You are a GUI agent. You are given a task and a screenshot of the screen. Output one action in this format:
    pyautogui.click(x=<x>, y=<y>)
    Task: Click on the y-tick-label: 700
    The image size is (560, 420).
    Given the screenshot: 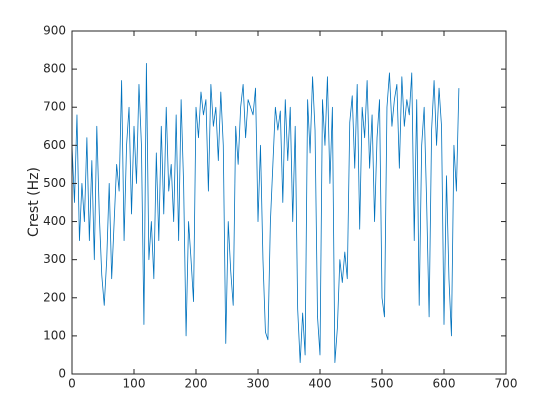 What is the action you would take?
    pyautogui.click(x=54, y=107)
    